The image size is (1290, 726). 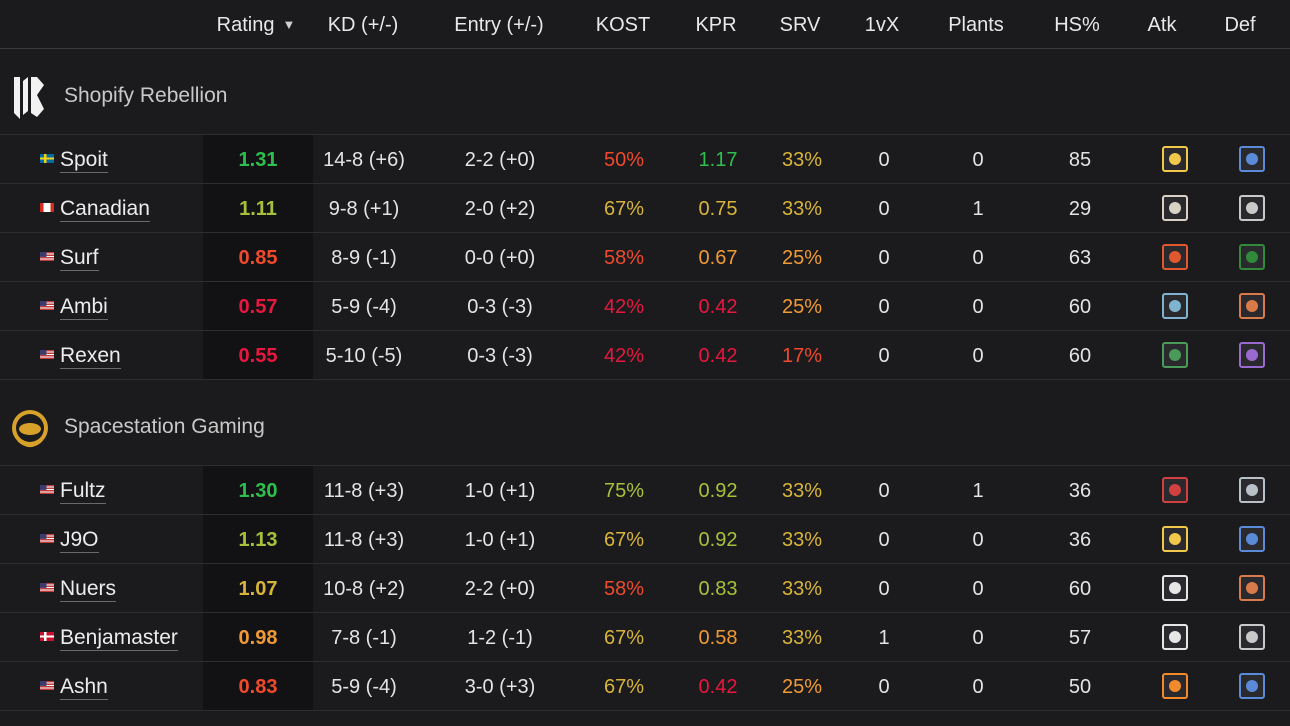 I want to click on player-cell: Surf, so click(x=69, y=257).